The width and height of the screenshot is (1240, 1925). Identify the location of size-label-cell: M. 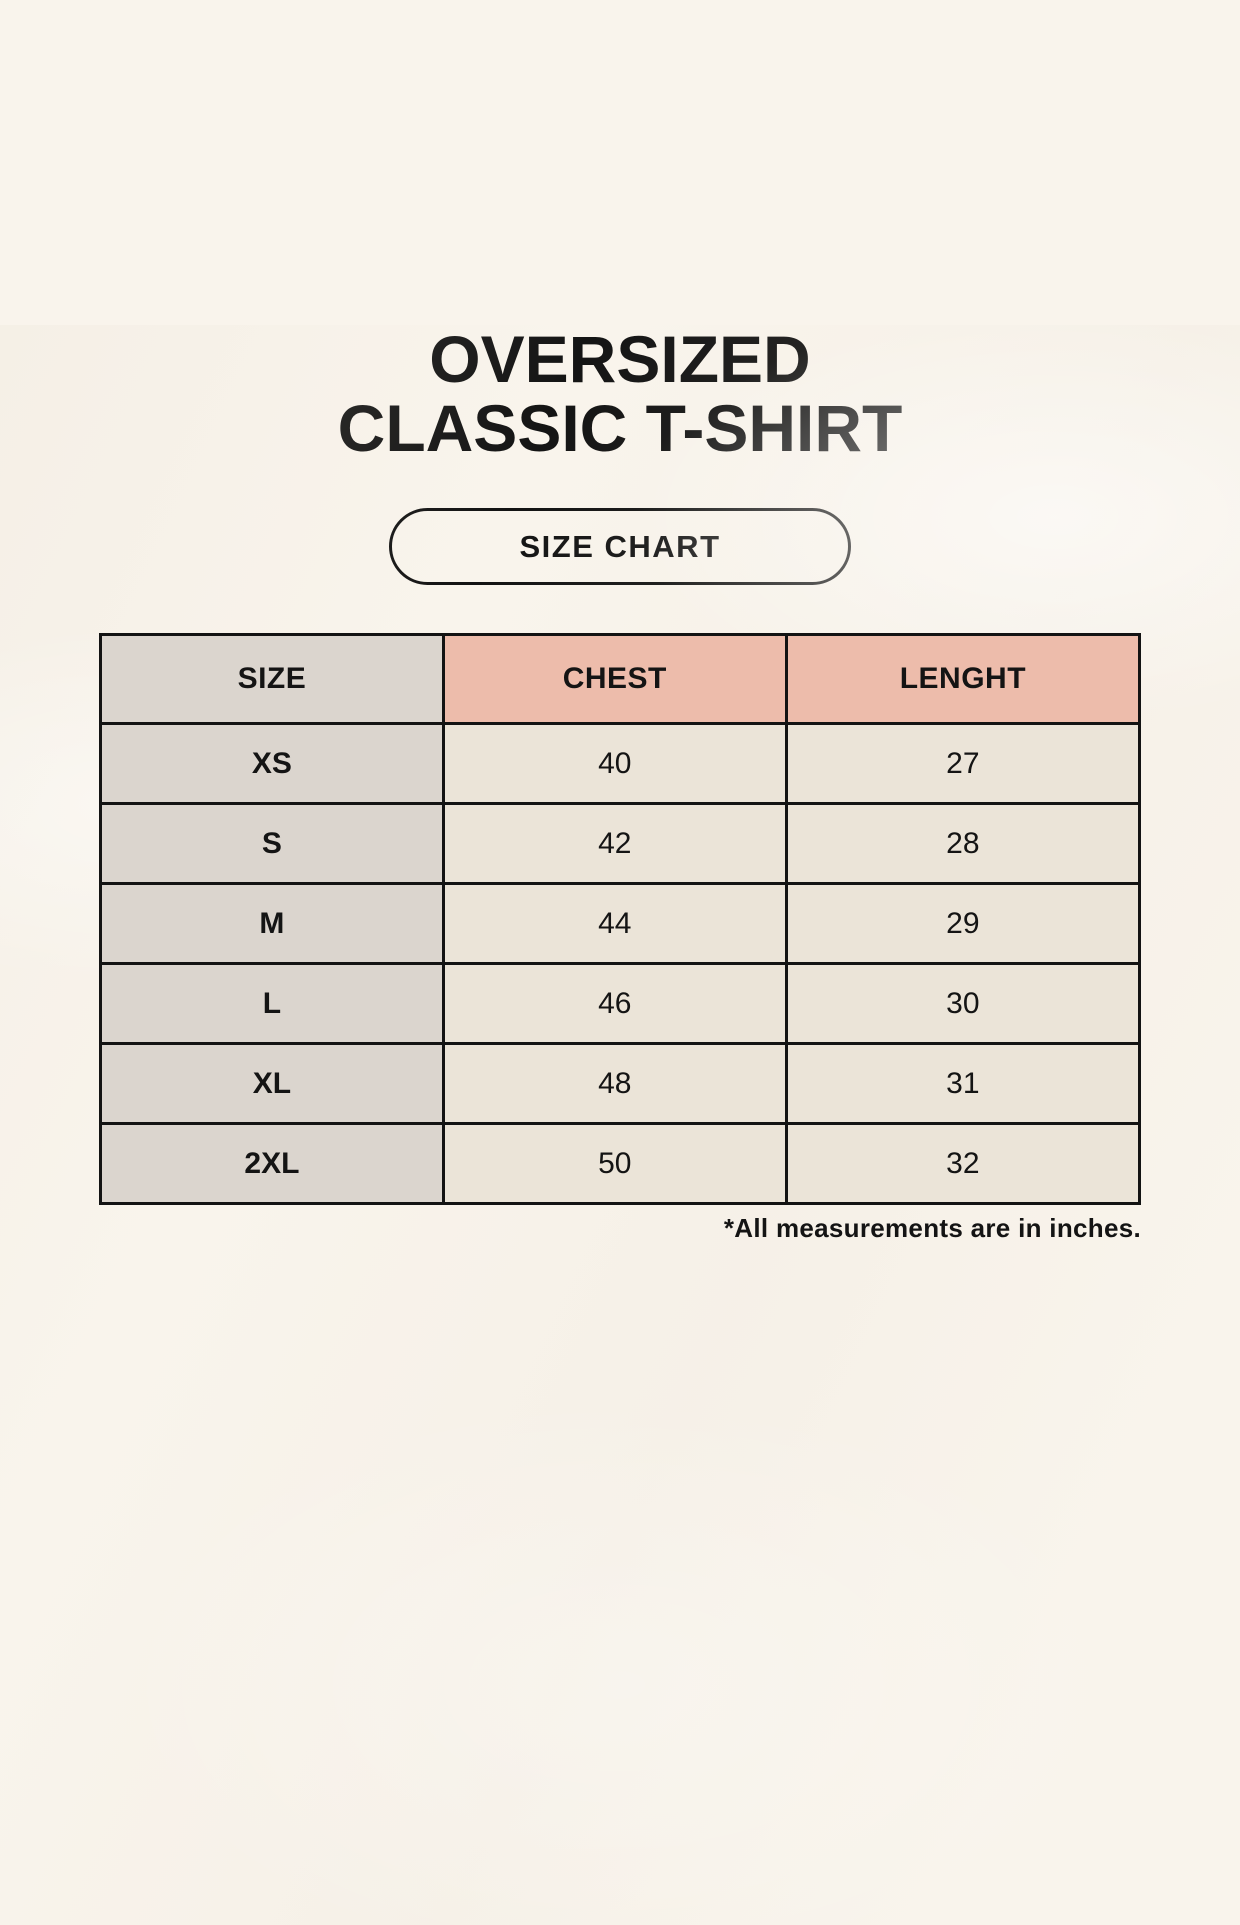
(272, 924).